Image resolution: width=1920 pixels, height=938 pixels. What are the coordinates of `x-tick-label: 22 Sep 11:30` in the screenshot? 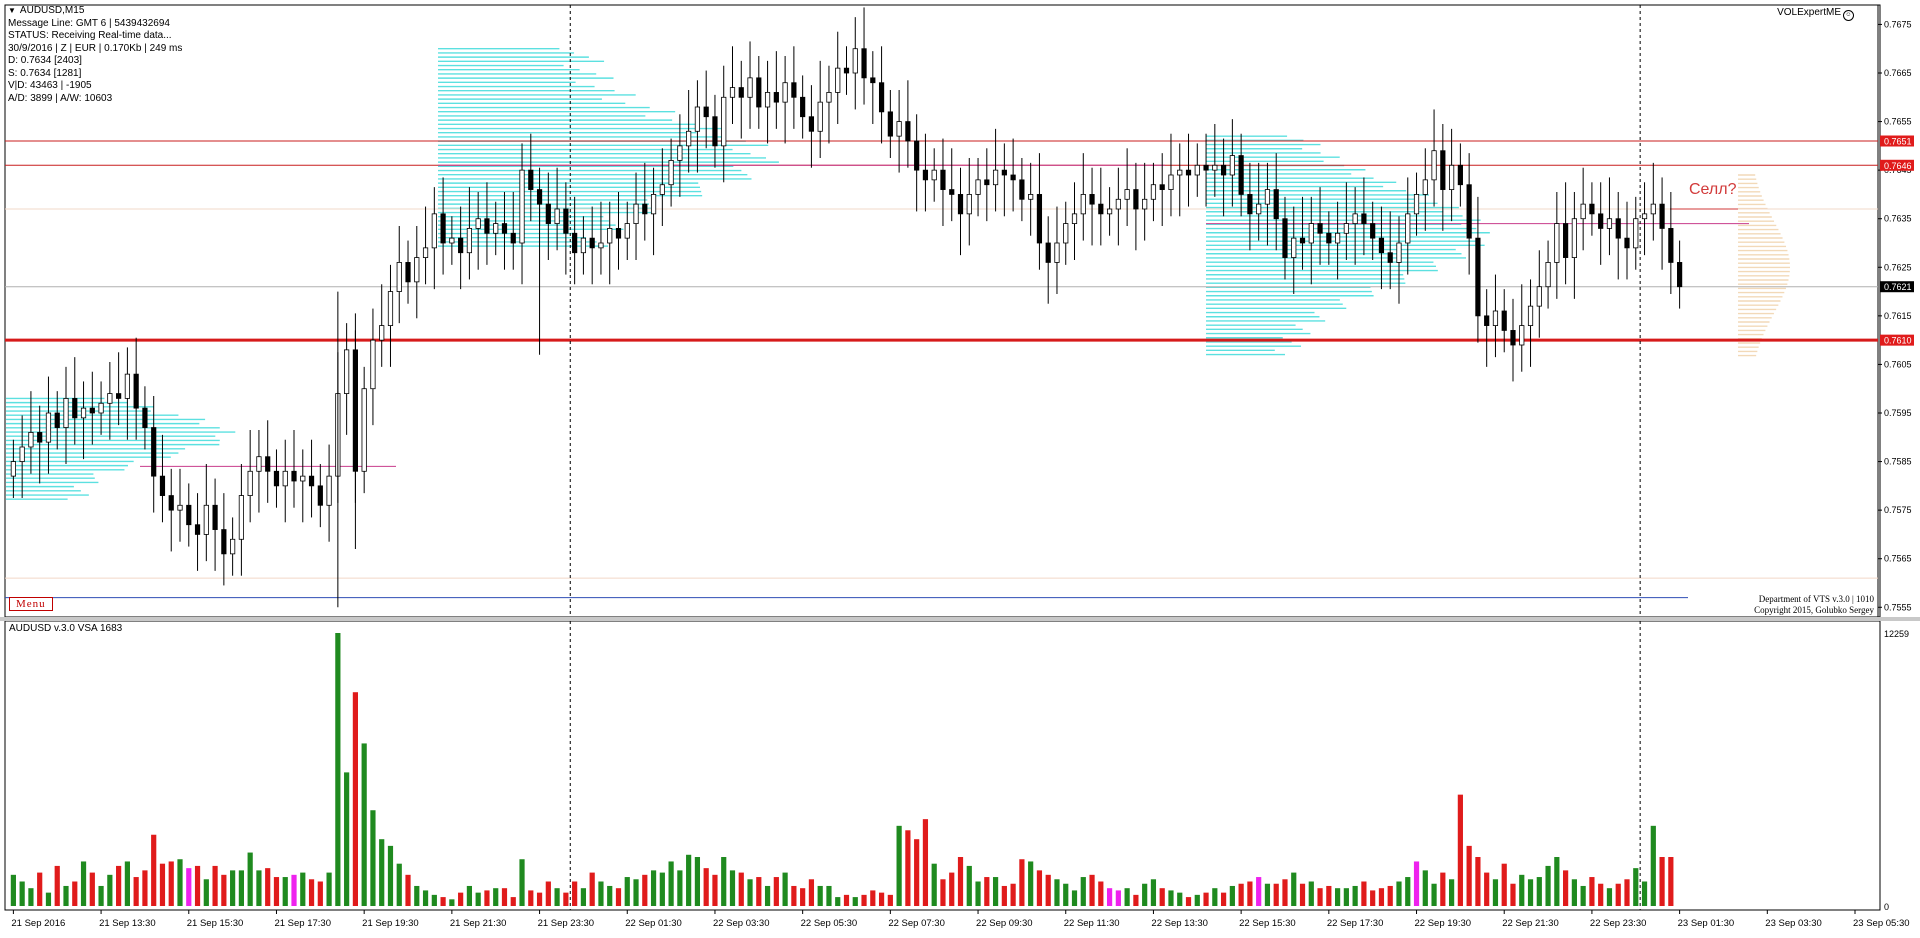 It's located at (1092, 923).